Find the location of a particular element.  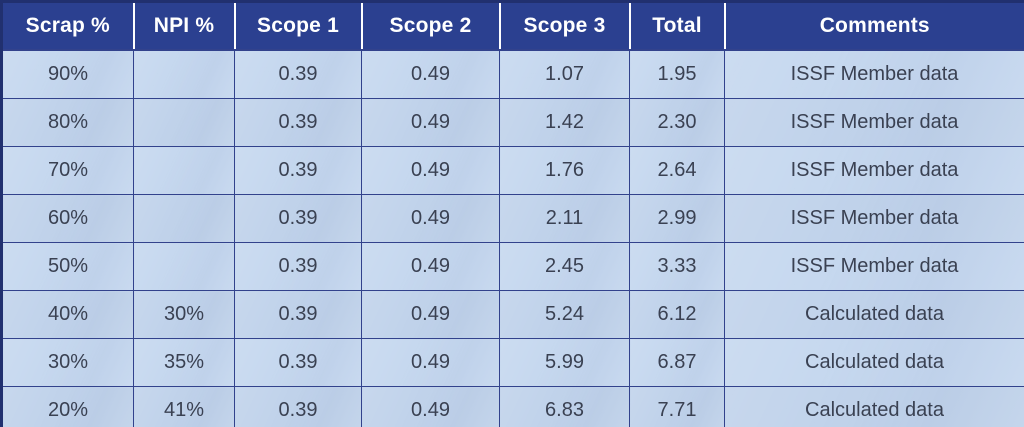

cell-total: 2.64 is located at coordinates (677, 170).